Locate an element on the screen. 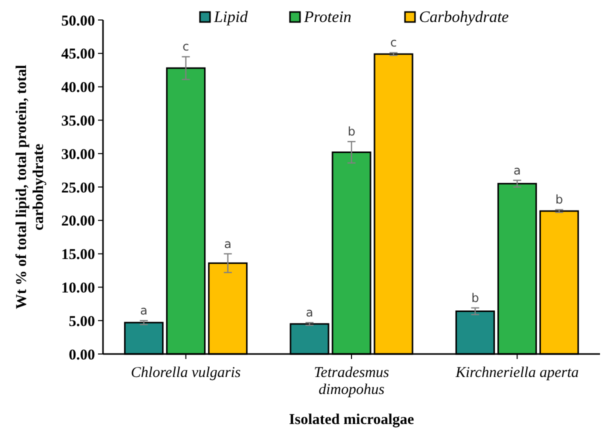 The image size is (608, 430). legend-label: Carbohydrate is located at coordinates (464, 17).